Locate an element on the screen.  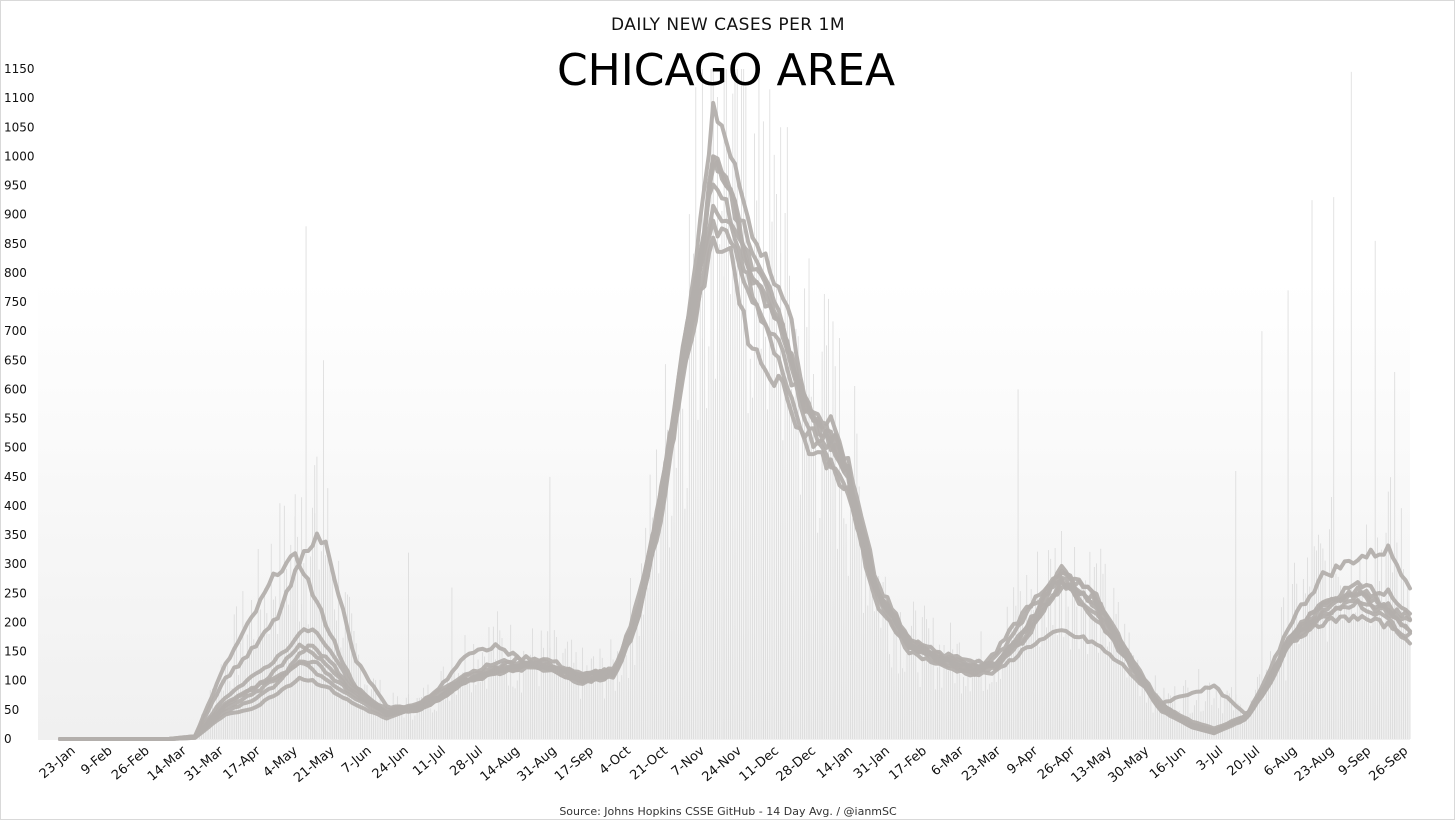
x-tick-label: 17-Sep is located at coordinates (574, 764).